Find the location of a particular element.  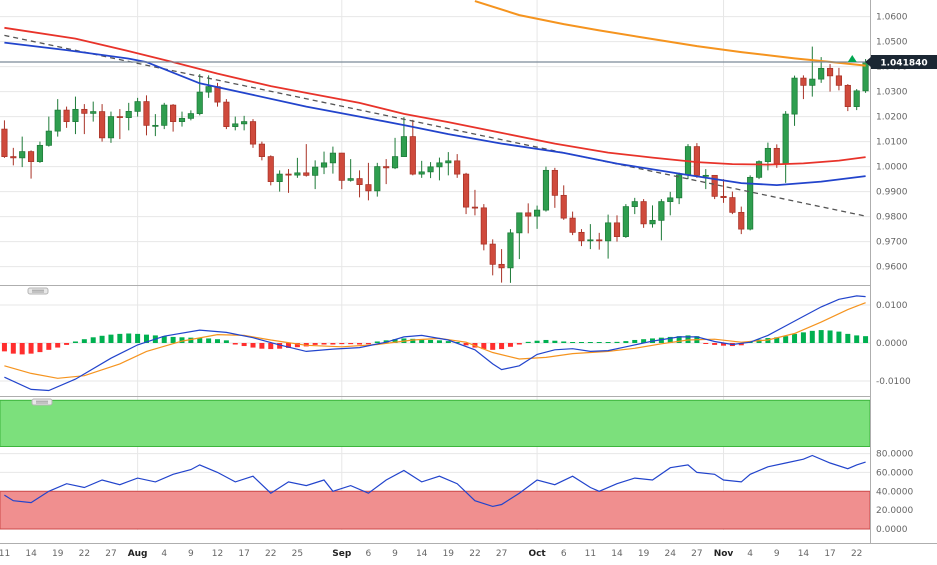

date-axis-day-label: 9 is located at coordinates (191, 554).